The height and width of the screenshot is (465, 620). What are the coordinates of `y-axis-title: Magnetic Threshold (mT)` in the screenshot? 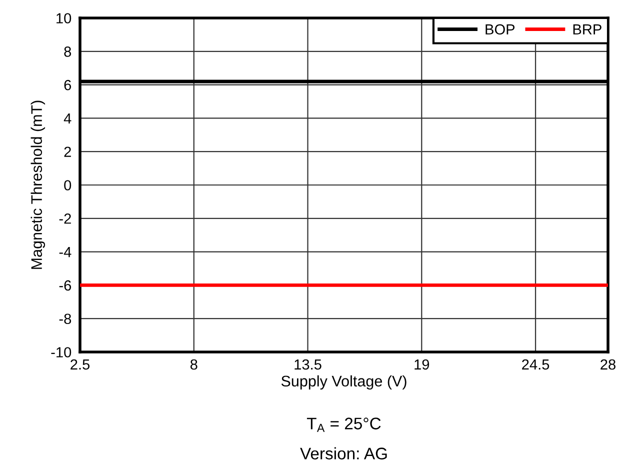 It's located at (38, 184).